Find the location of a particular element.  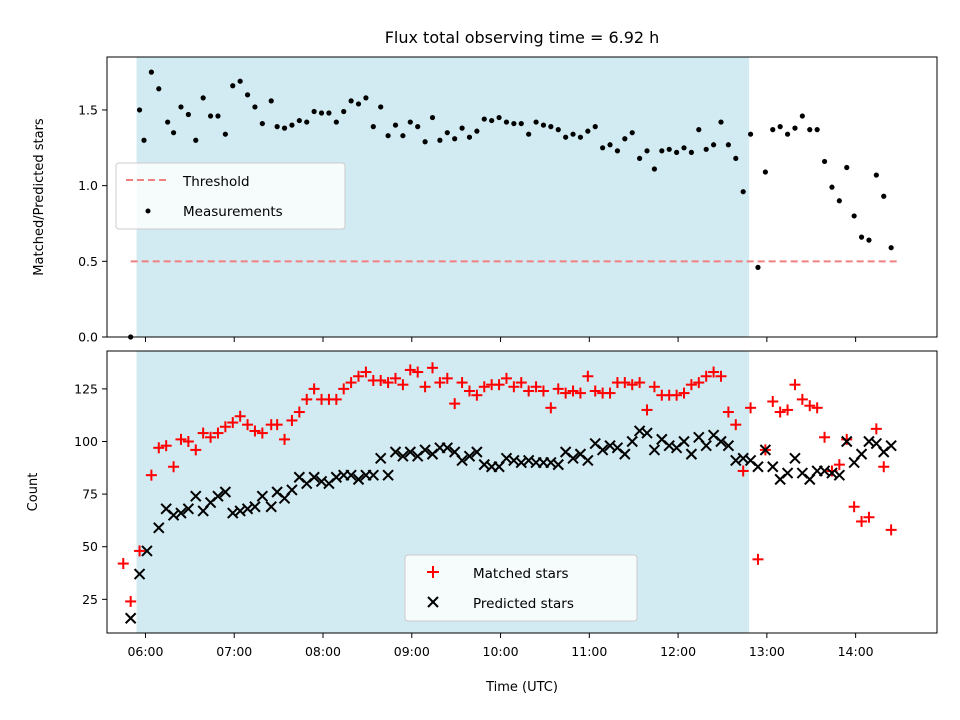

count-y-axis-label: Count is located at coordinates (33, 492).